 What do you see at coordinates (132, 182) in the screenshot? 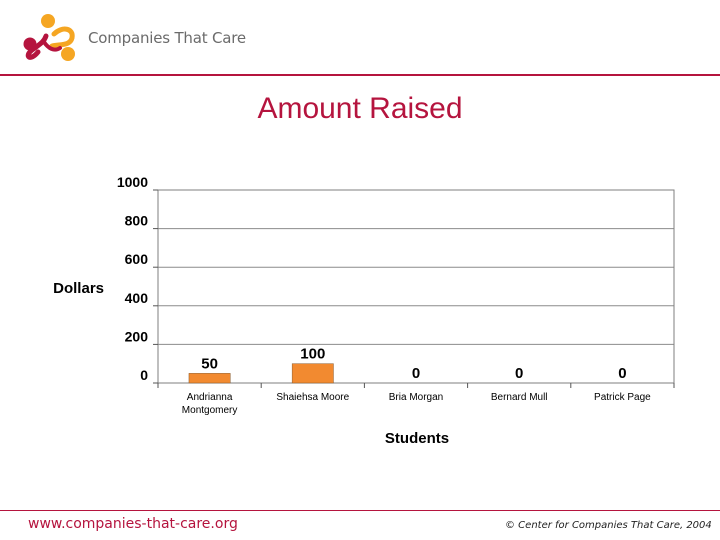
I see `y-tick-label: 1000` at bounding box center [132, 182].